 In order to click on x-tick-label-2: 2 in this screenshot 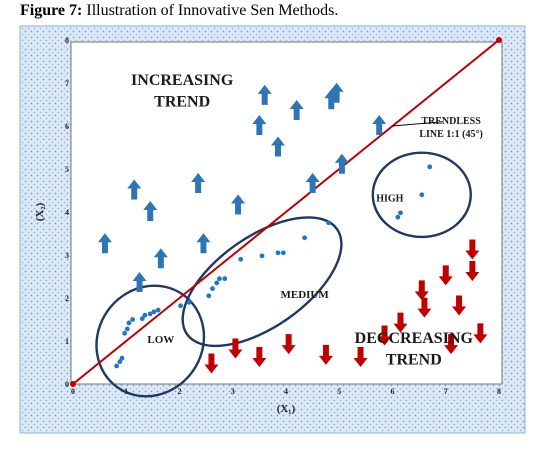, I will do `click(180, 391)`.